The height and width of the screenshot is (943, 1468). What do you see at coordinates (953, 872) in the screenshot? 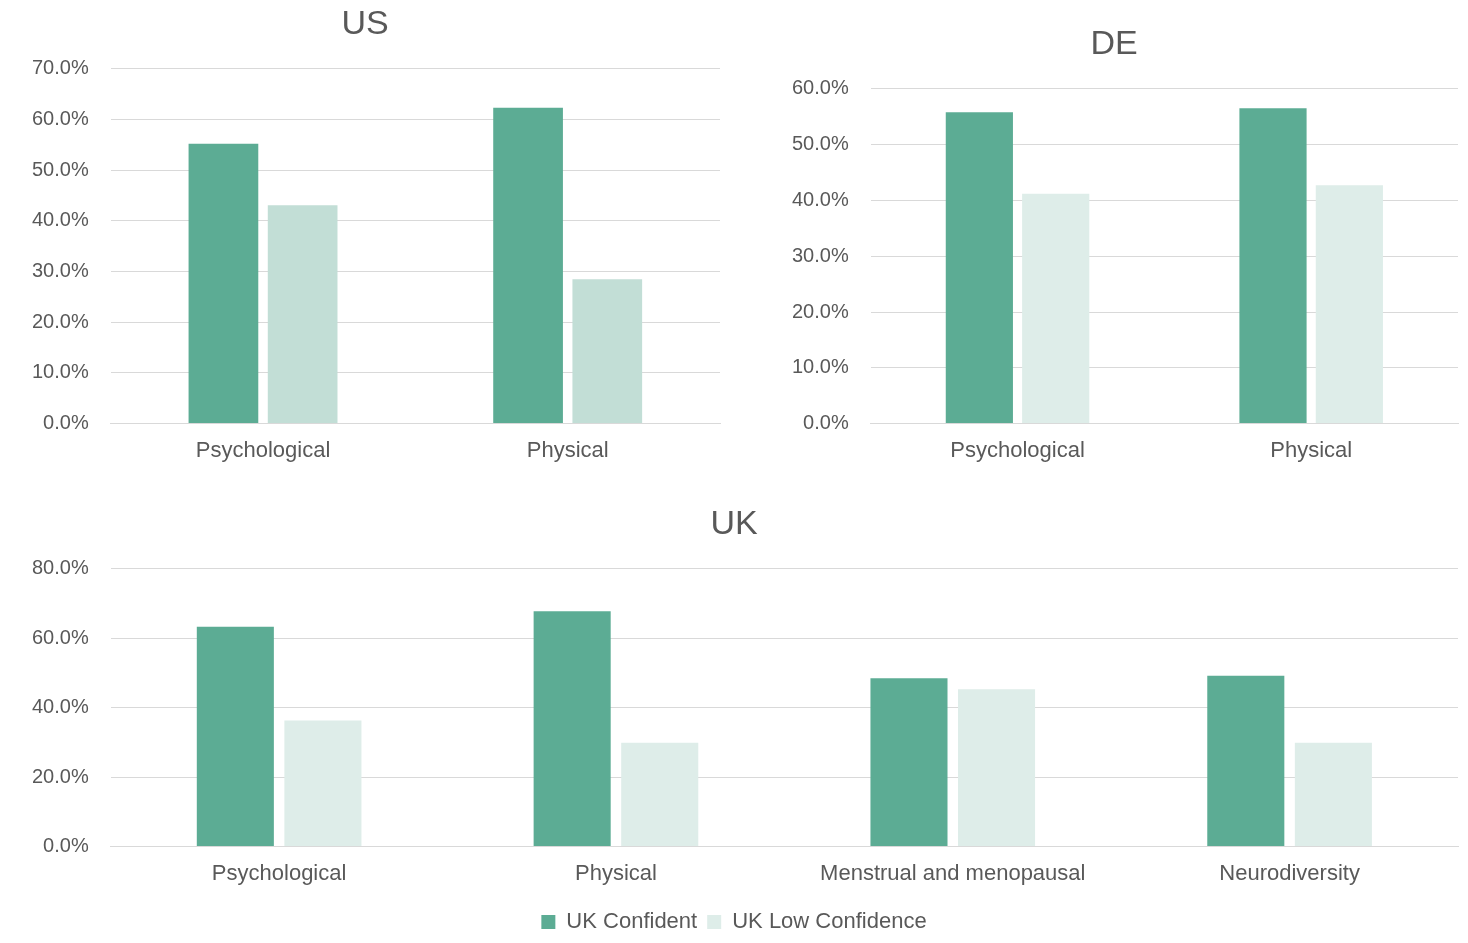
I see `x-tick-label: Menstrual and menopausal` at bounding box center [953, 872].